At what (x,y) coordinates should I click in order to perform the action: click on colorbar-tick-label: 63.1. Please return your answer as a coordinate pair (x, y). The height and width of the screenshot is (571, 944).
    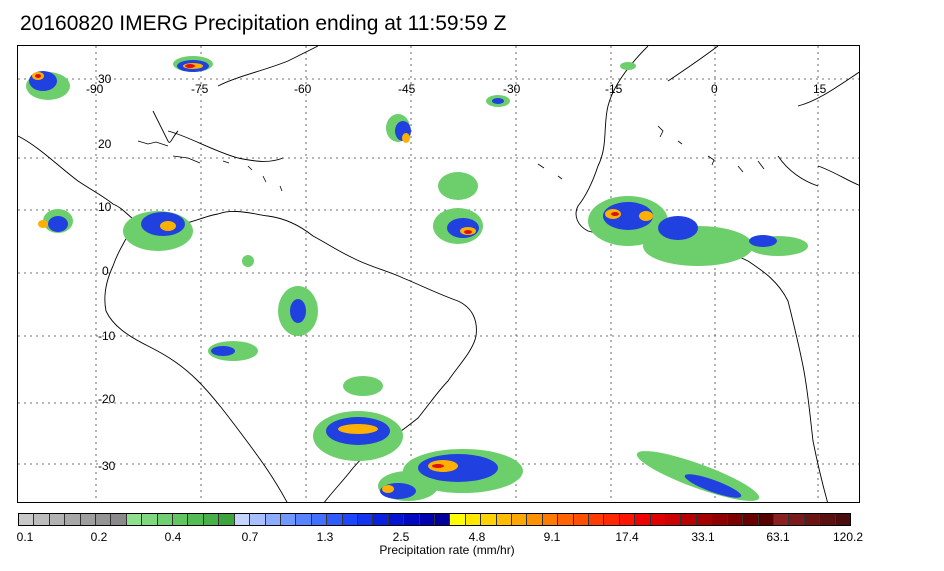
    Looking at the image, I should click on (778, 537).